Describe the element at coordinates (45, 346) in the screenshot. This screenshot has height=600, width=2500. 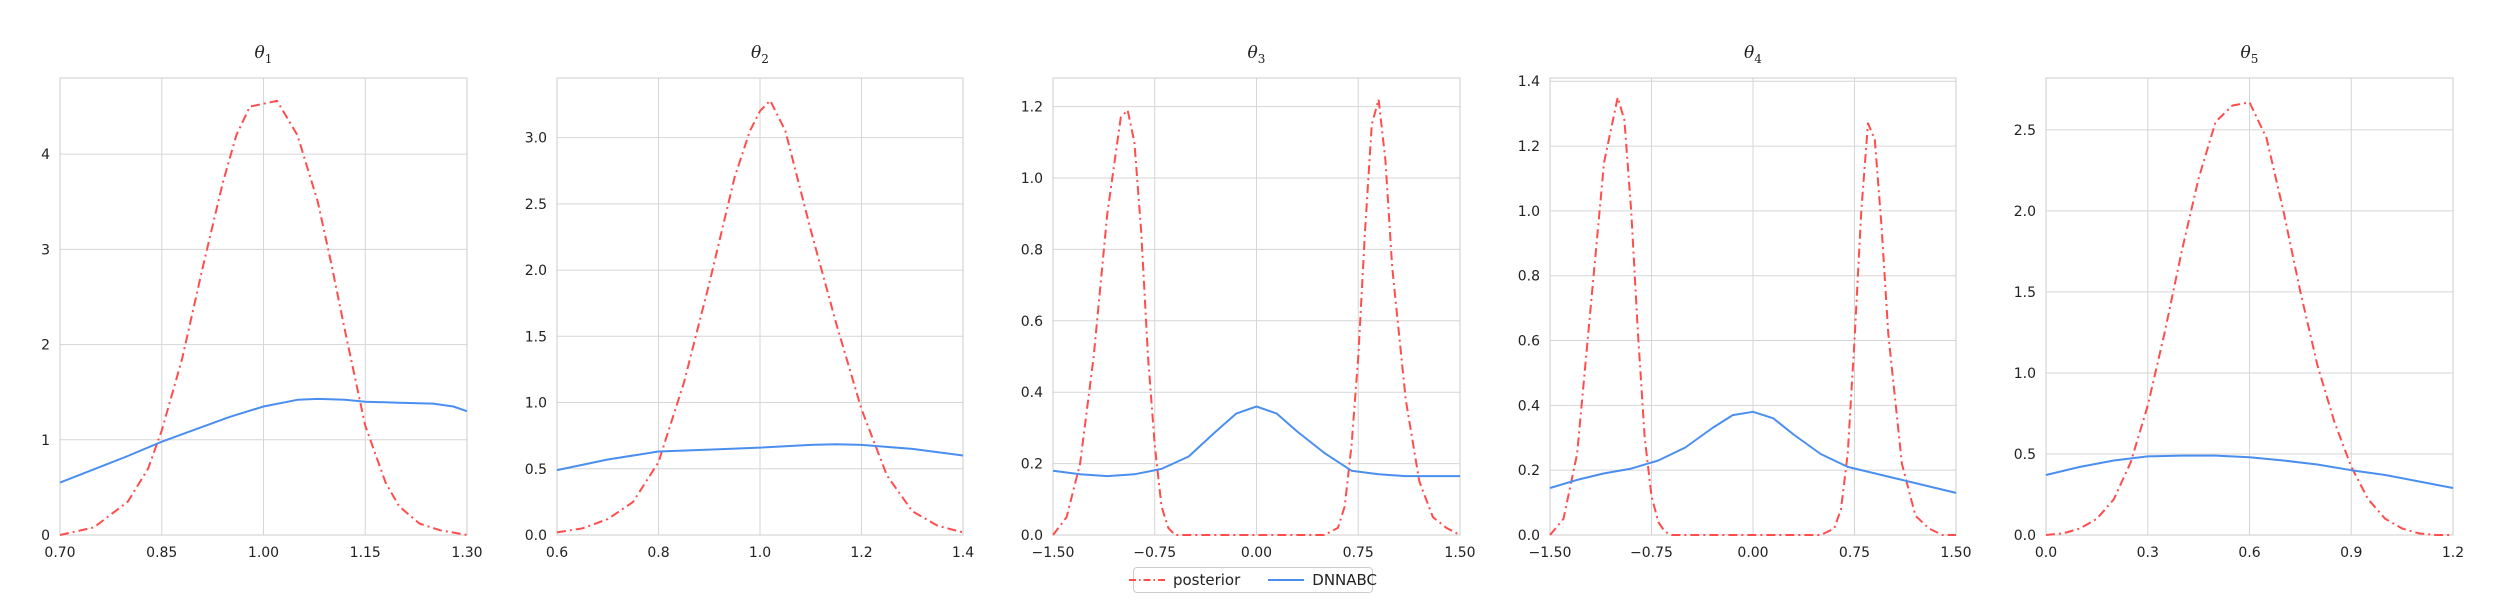
I see `y-tick-label: 2` at that location.